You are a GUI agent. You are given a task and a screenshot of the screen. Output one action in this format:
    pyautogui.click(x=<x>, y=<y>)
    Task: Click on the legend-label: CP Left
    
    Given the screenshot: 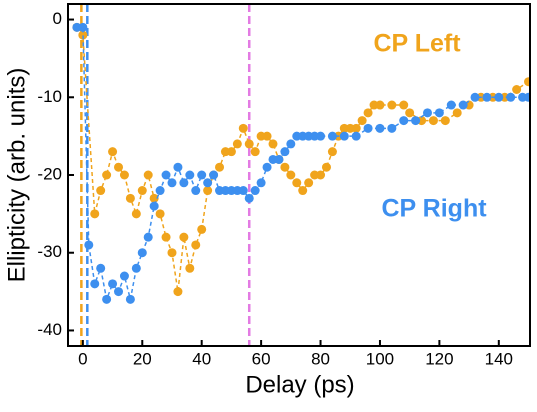 What is the action you would take?
    pyautogui.click(x=417, y=44)
    